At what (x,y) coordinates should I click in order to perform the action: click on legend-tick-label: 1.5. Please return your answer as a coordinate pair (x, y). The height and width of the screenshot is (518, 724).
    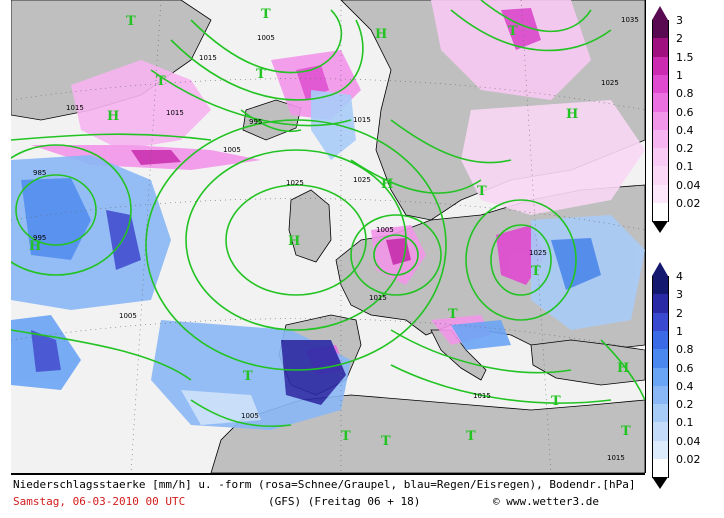
    Looking at the image, I should click on (685, 57).